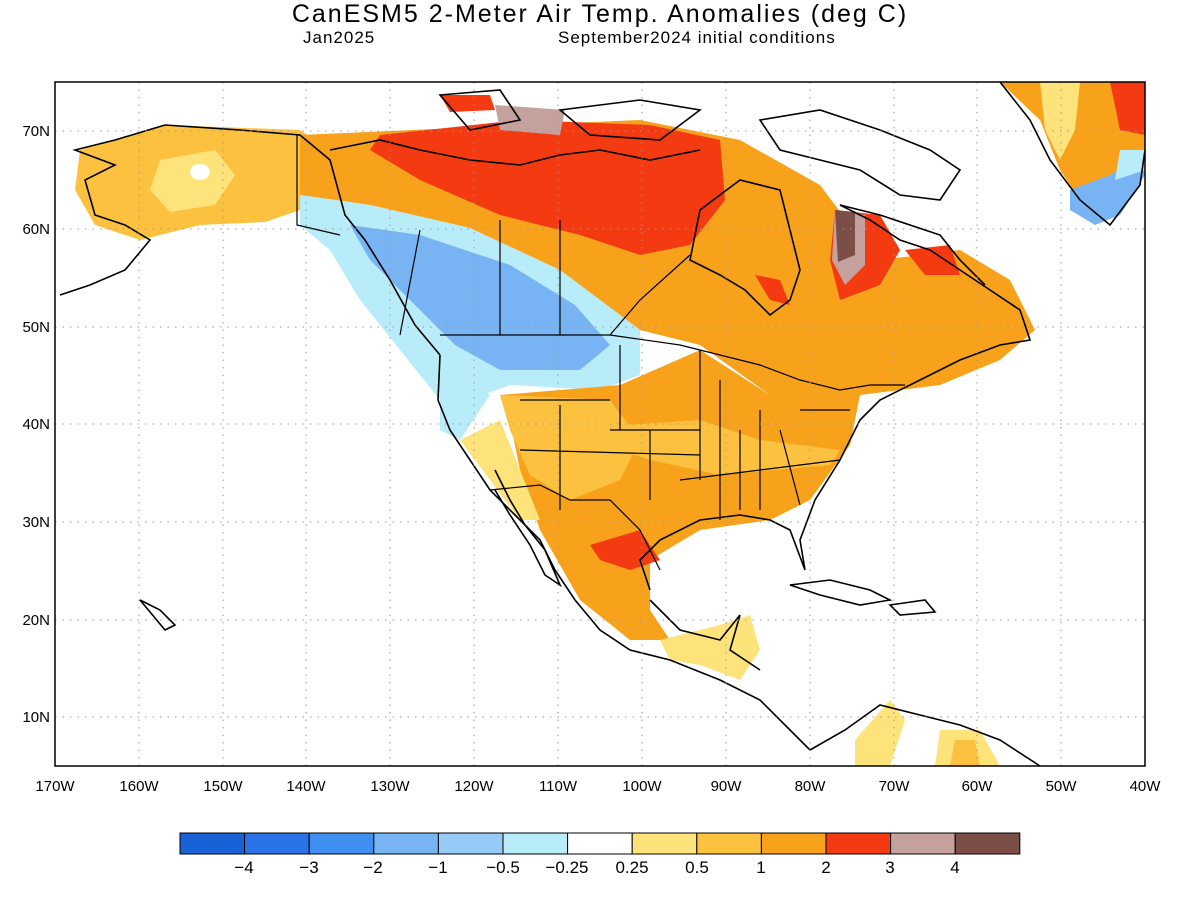 The image size is (1200, 900). Describe the element at coordinates (750, 505) in the screenshot. I see `gulf-coast` at that location.